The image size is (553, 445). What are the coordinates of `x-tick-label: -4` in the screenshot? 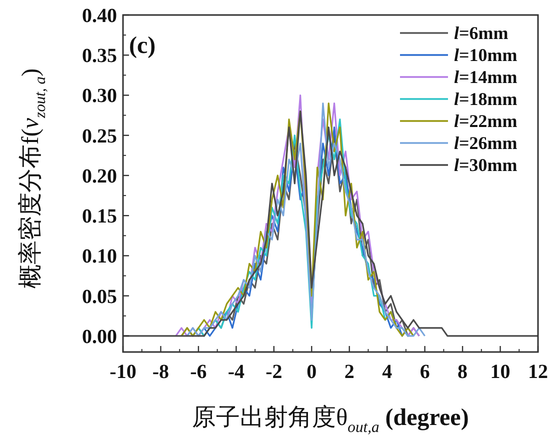 It's located at (236, 372).